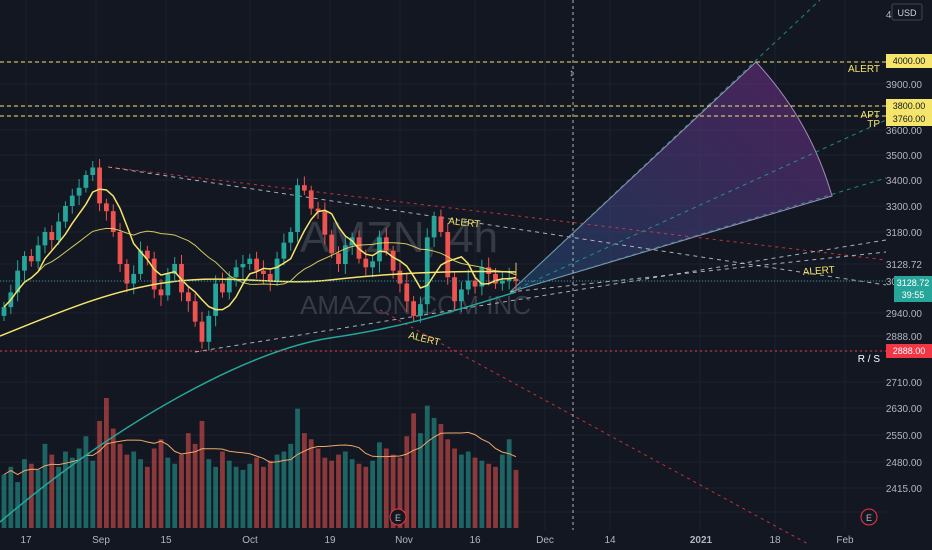 The height and width of the screenshot is (550, 932). Describe the element at coordinates (895, 354) in the screenshot. I see `price-tag-rs: R / S 2888.00` at that location.